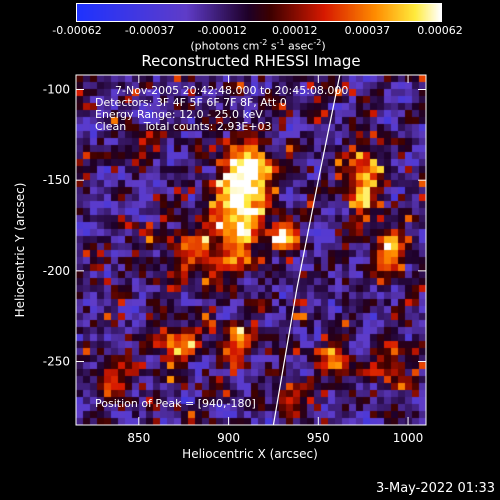 Image resolution: width=500 pixels, height=500 pixels. What do you see at coordinates (183, 126) in the screenshot?
I see `info-clean: Clean Total counts: 2.93E+03` at bounding box center [183, 126].